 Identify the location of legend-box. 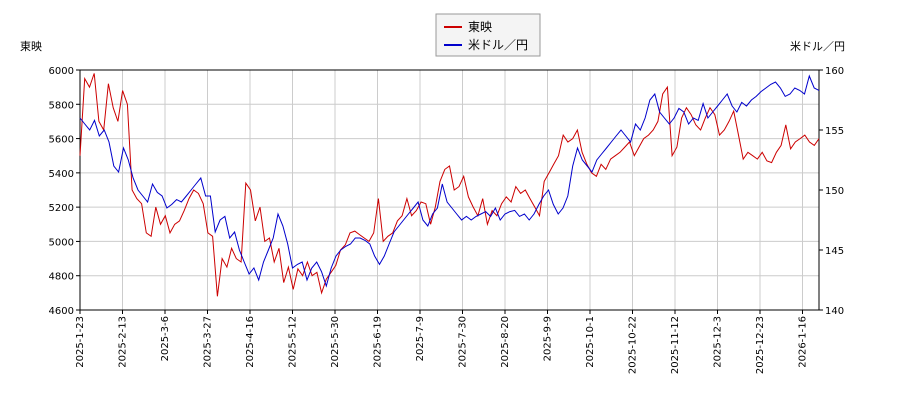
(488, 35).